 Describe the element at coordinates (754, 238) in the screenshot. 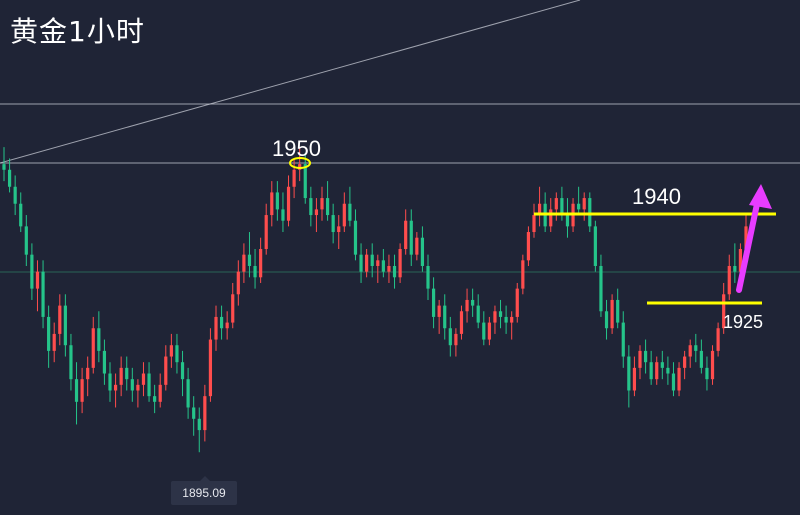

I see `up-arrow-icon` at that location.